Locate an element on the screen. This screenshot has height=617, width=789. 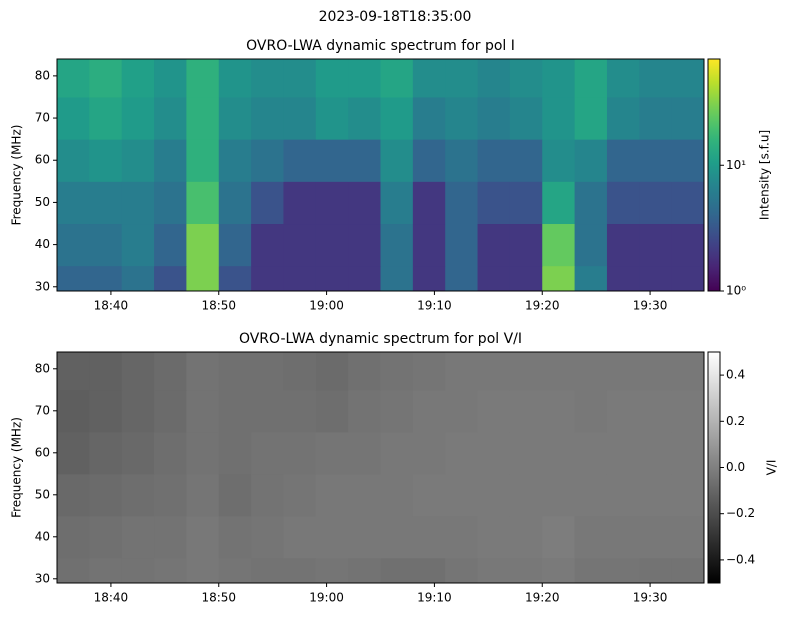
colorbar-tick-label: 0.2 is located at coordinates (735, 421).